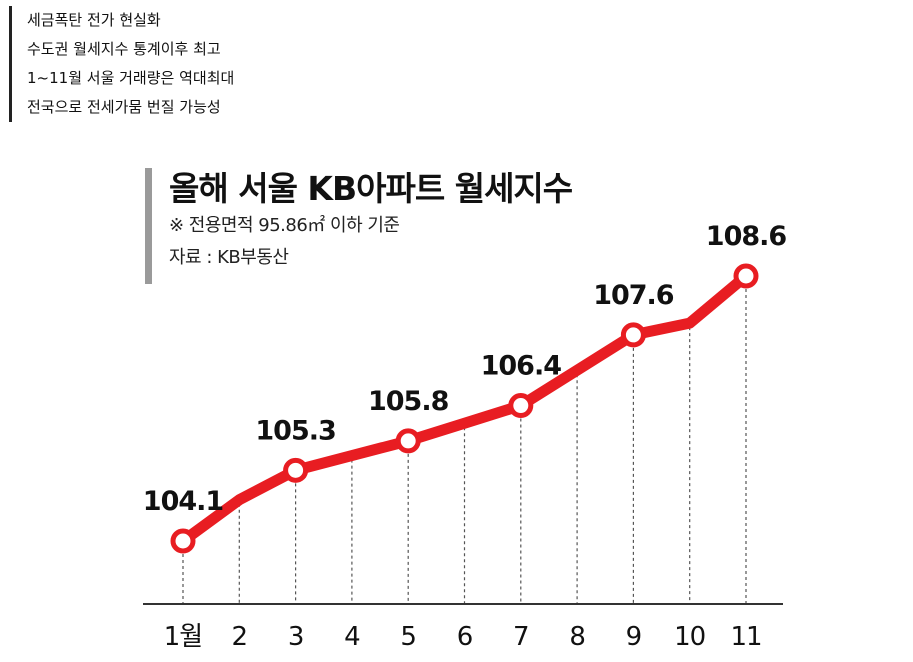 The height and width of the screenshot is (662, 913). I want to click on x-tick-label: 6, so click(465, 637).